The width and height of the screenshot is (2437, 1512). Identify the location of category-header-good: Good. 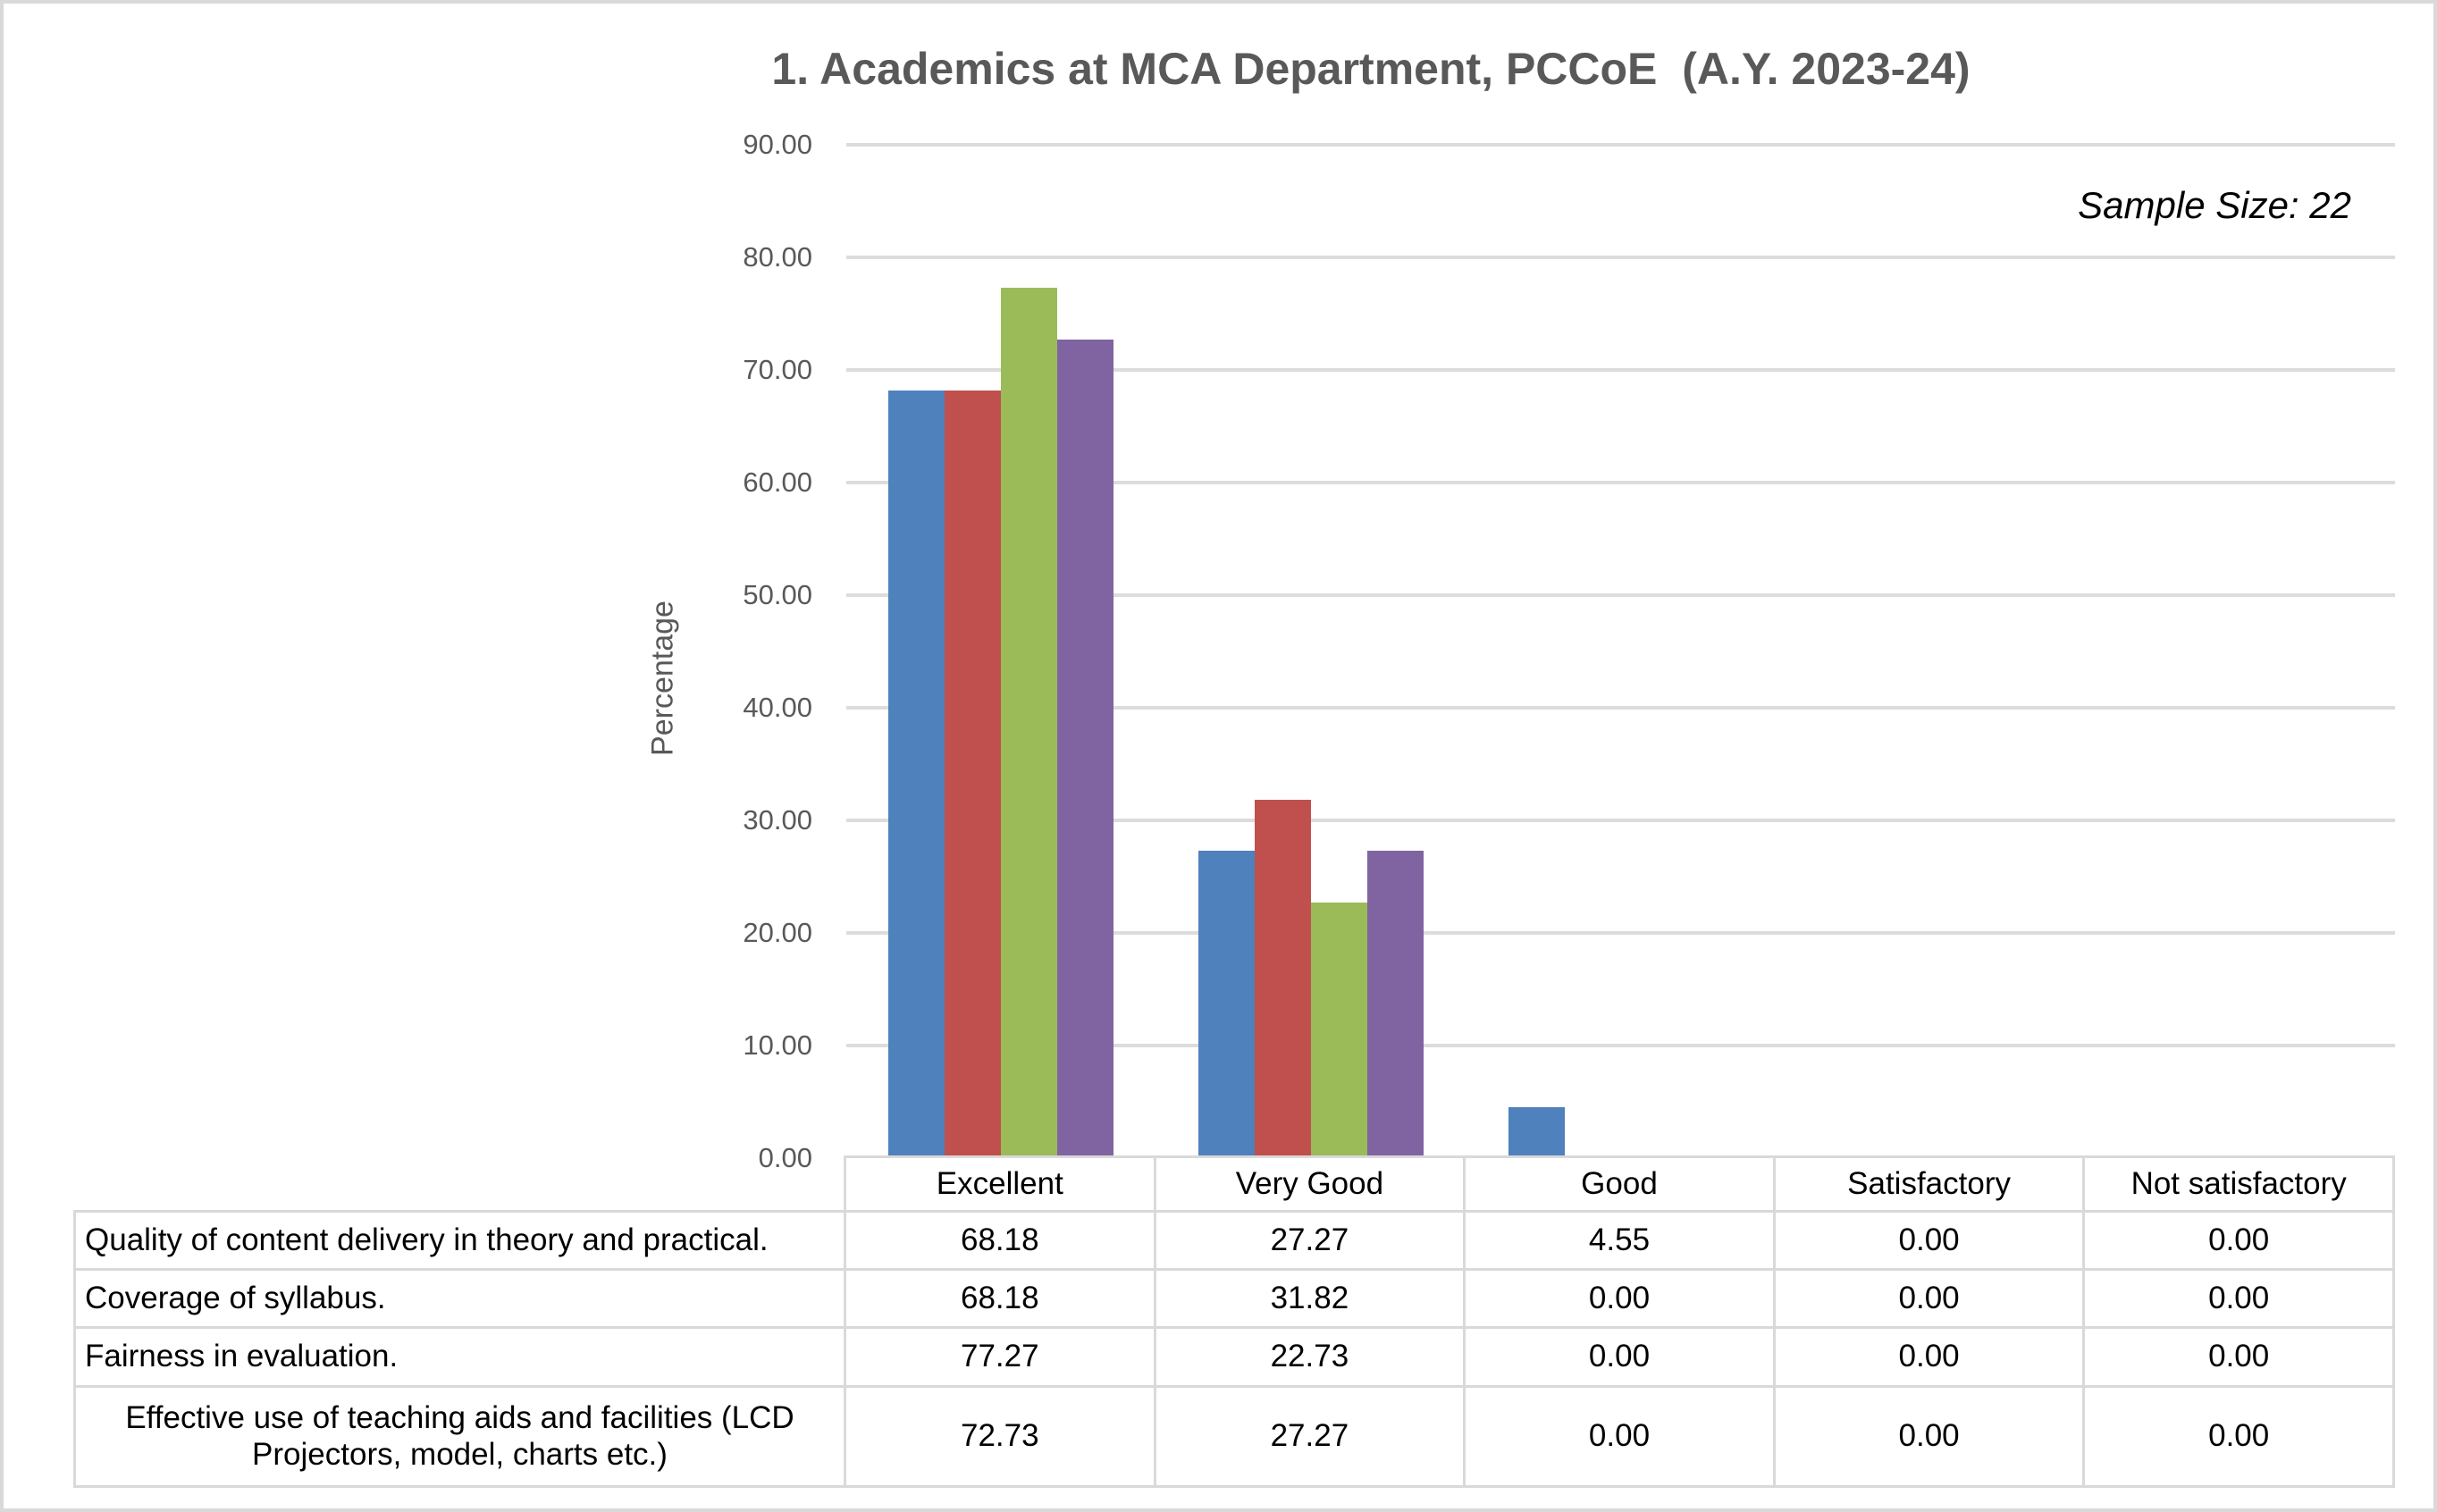
(1621, 1184).